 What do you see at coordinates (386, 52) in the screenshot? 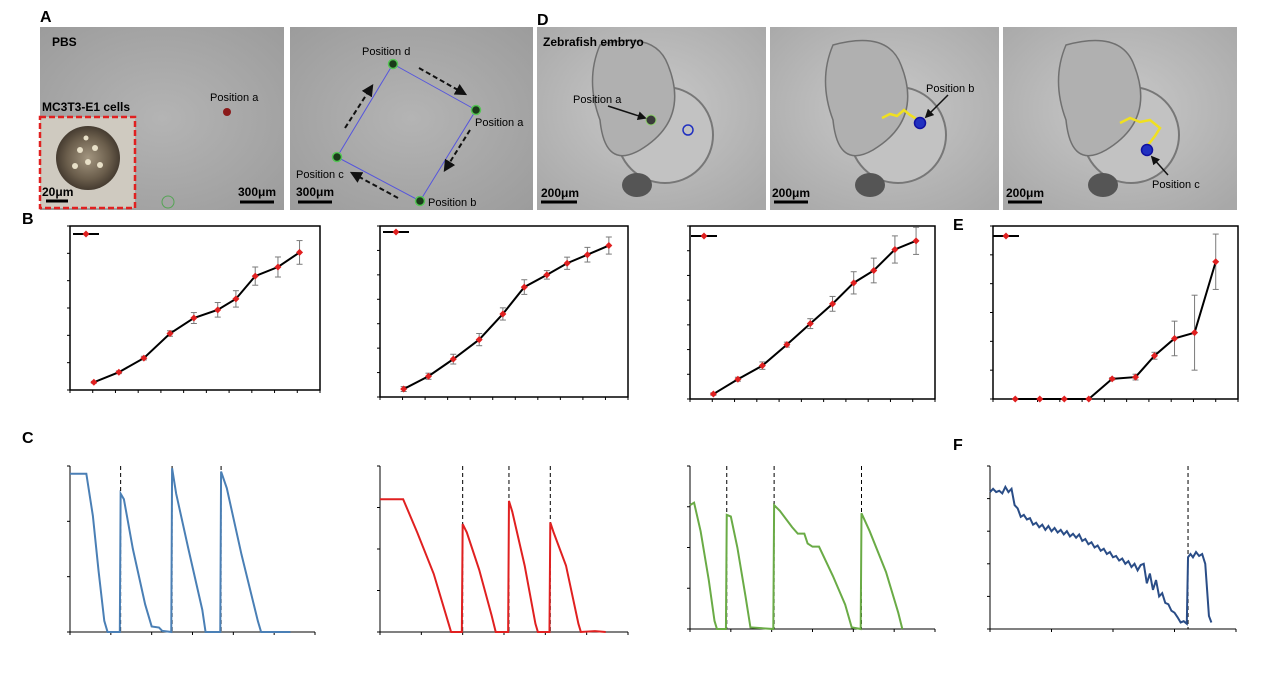
I see `label-position-d: Position d` at bounding box center [386, 52].